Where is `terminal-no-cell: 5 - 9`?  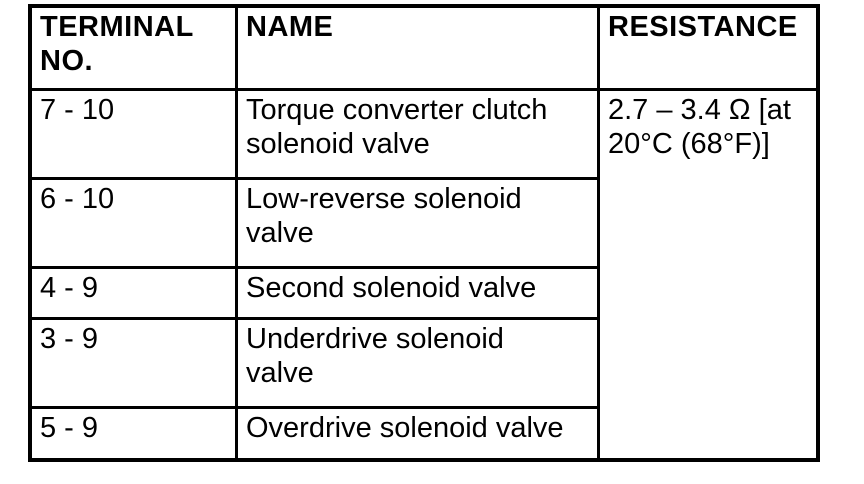
terminal-no-cell: 5 - 9 is located at coordinates (133, 433).